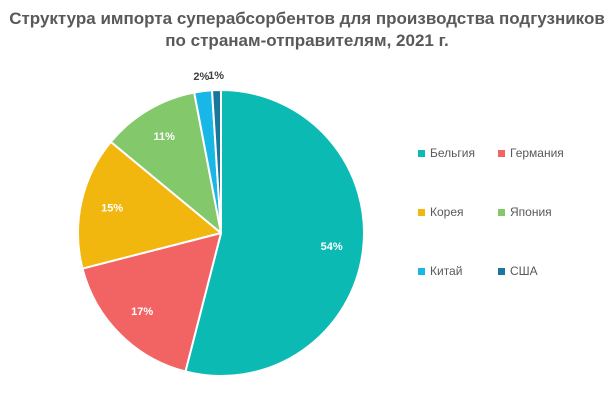 The image size is (614, 415). What do you see at coordinates (307, 40) in the screenshot?
I see `chart-title-line-2: по странам-отправителям, 2021 г.` at bounding box center [307, 40].